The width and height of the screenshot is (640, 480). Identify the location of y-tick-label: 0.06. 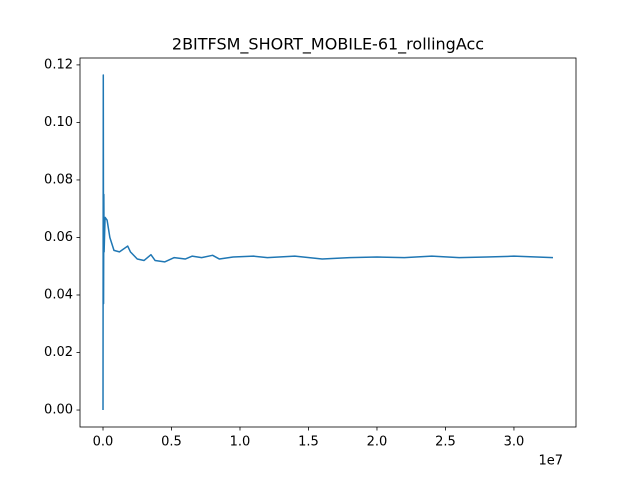
(58, 237).